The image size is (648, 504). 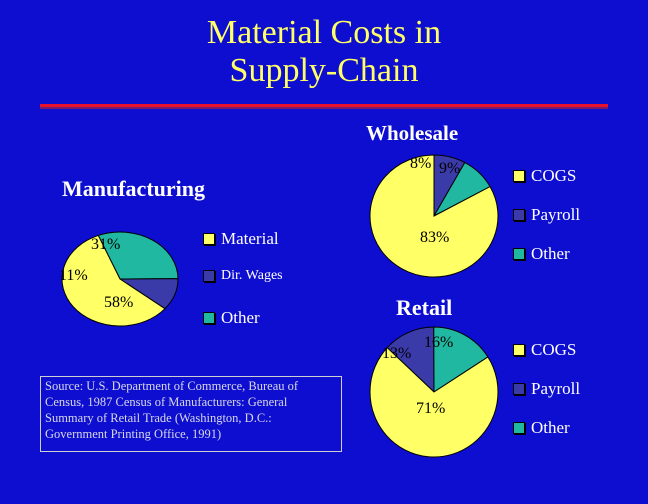 What do you see at coordinates (119, 302) in the screenshot?
I see `manufacturing-label-material: 58%` at bounding box center [119, 302].